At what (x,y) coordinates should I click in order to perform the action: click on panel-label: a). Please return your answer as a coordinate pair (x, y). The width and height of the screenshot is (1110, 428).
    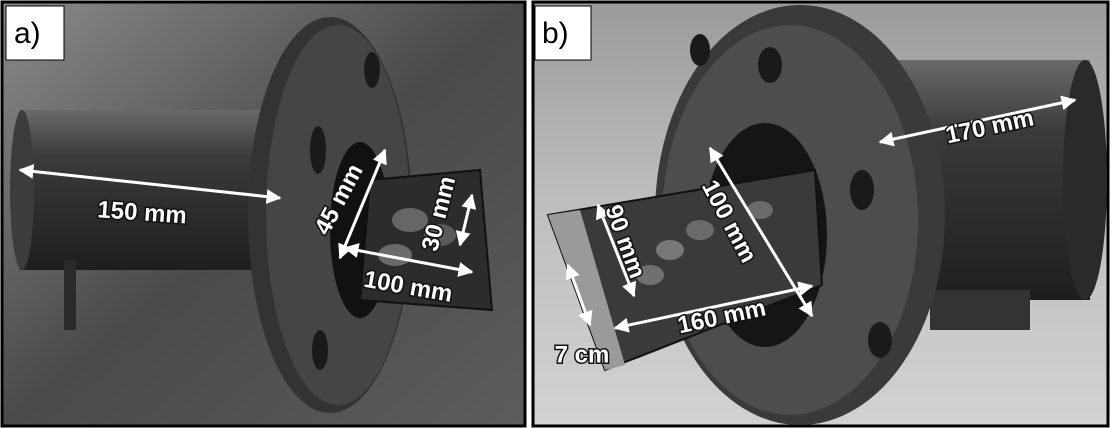
    Looking at the image, I should click on (27, 33).